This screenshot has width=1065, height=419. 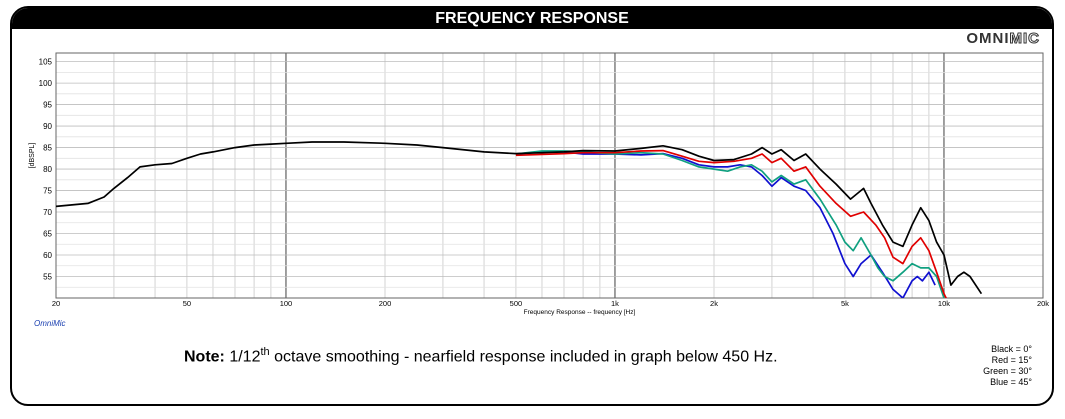 I want to click on legend-entry-blue: Blue = 45°, so click(x=1011, y=382).